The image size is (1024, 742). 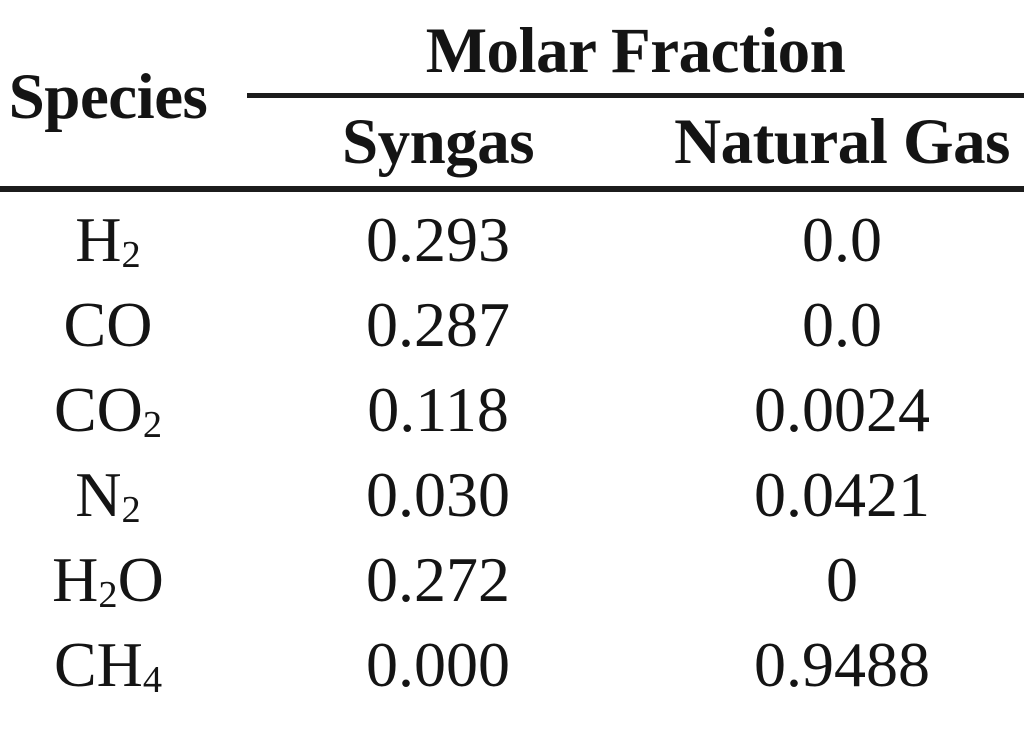 What do you see at coordinates (438, 239) in the screenshot?
I see `syngas-value-cell: 0.293` at bounding box center [438, 239].